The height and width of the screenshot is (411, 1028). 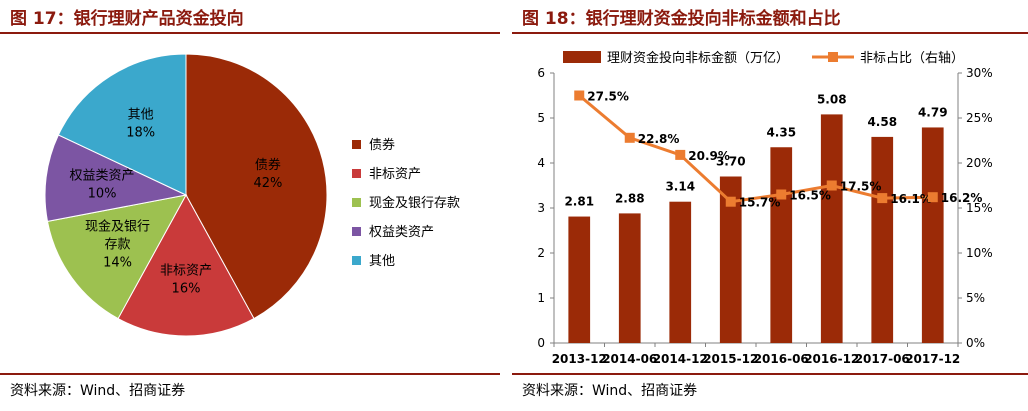 What do you see at coordinates (831, 359) in the screenshot?
I see `x-tick-label: 2016-12` at bounding box center [831, 359].